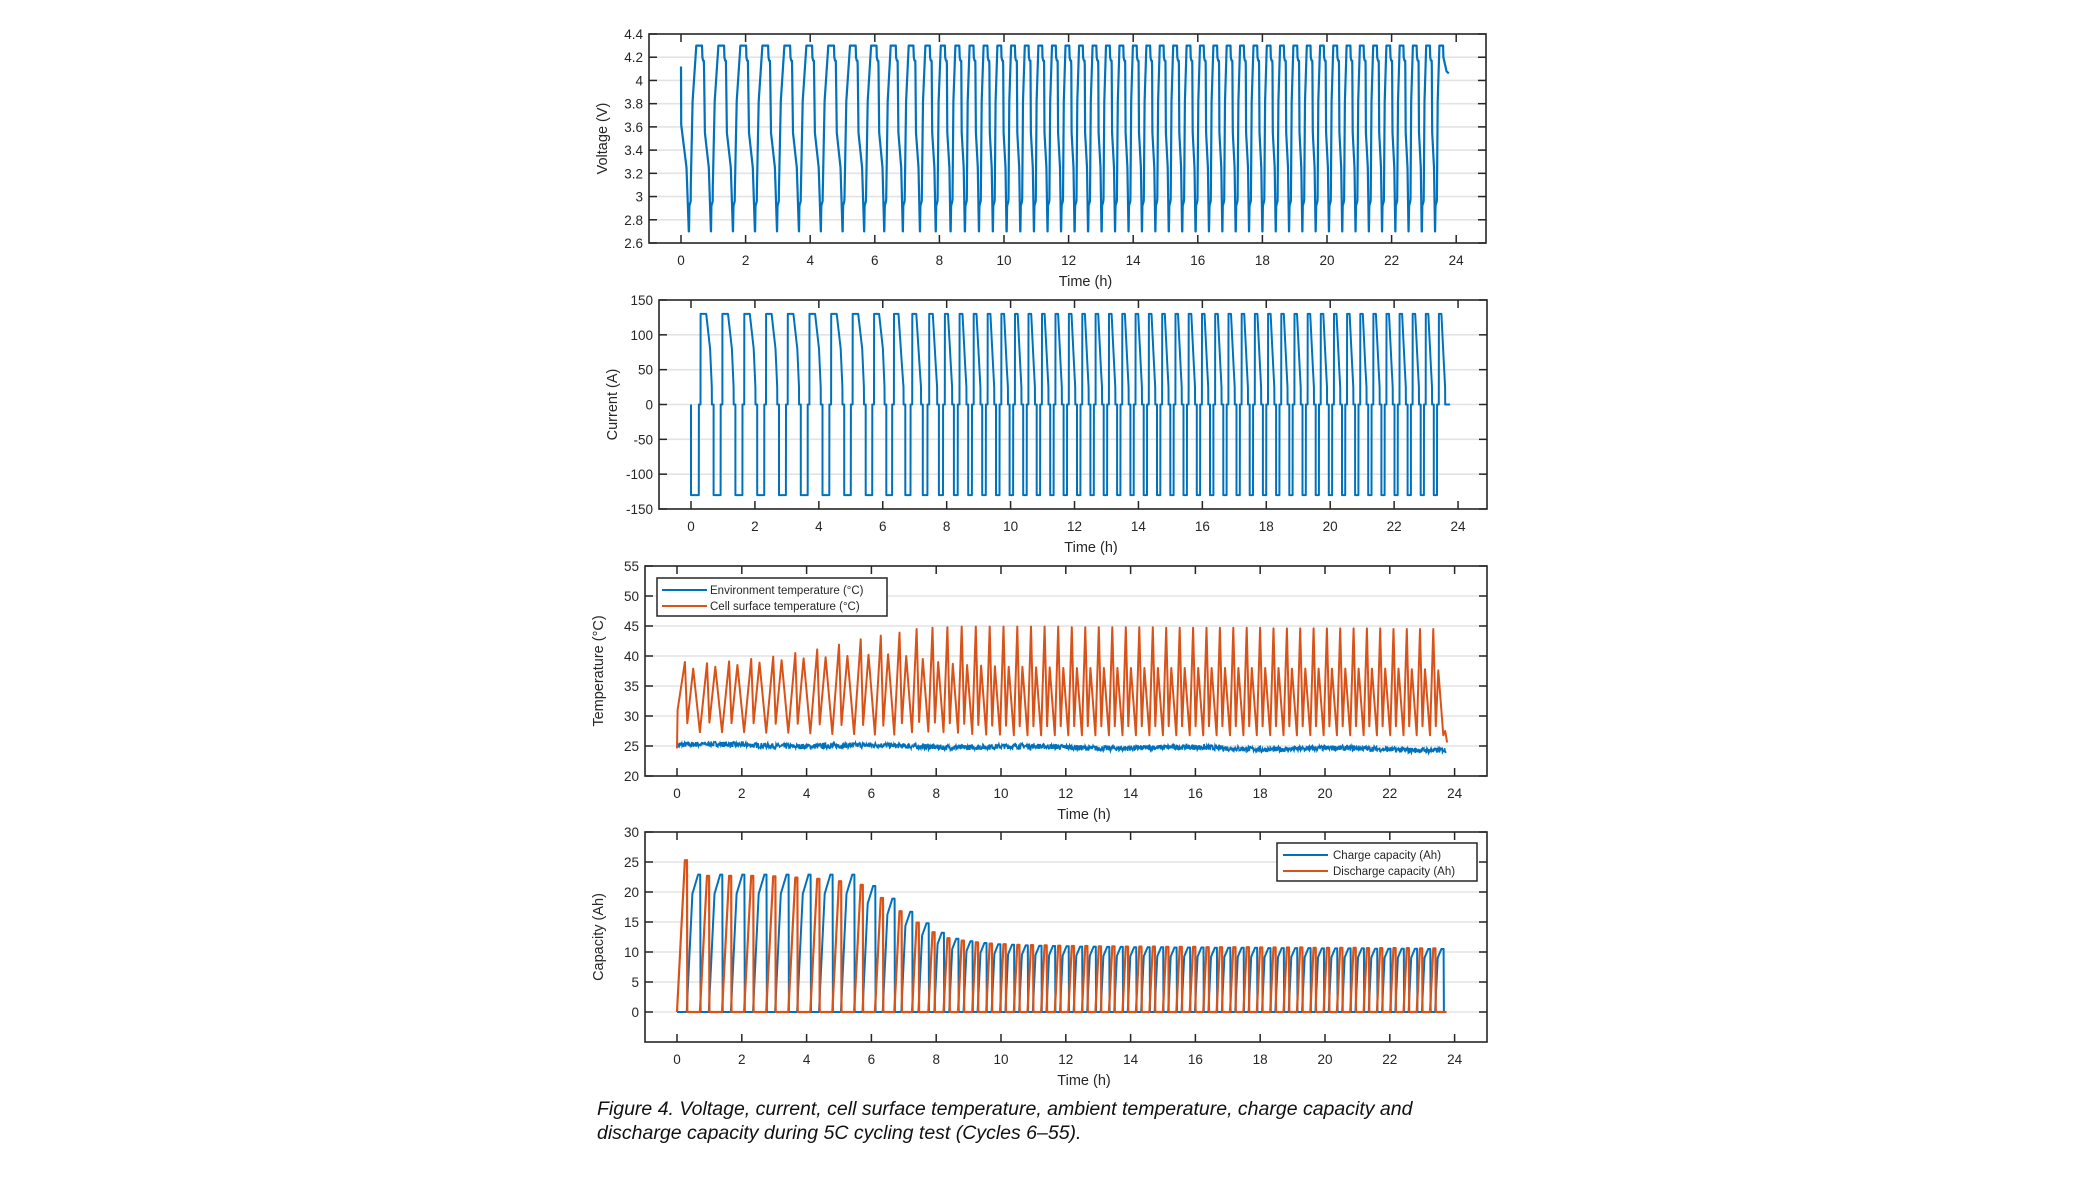 Image resolution: width=2096 pixels, height=1178 pixels. Describe the element at coordinates (1387, 856) in the screenshot. I see `legend-label-charge: Charge capacity (Ah)` at that location.